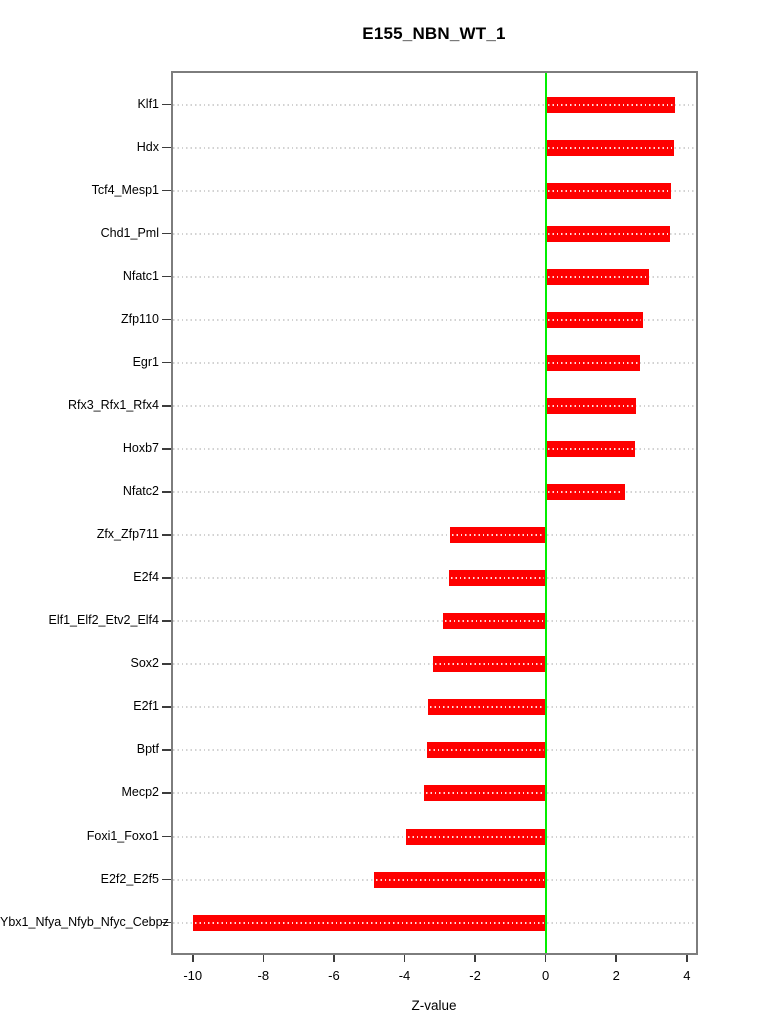 This screenshot has height=1028, width=768. I want to click on chart-title: E155_NBN_WT_1, so click(434, 33).